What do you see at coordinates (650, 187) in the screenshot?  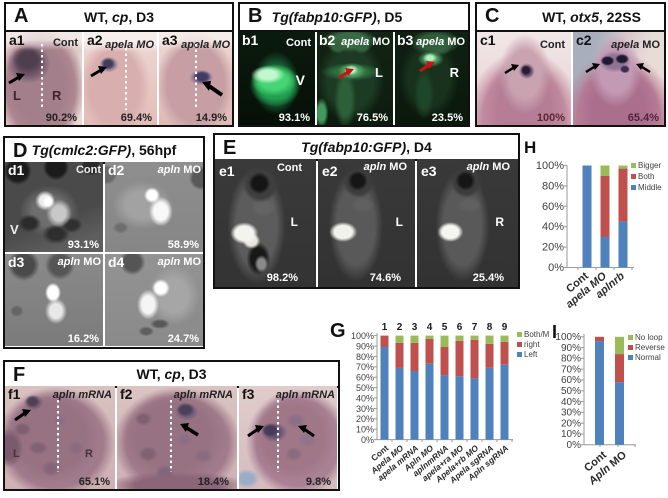 I see `svg-text: Middle` at bounding box center [650, 187].